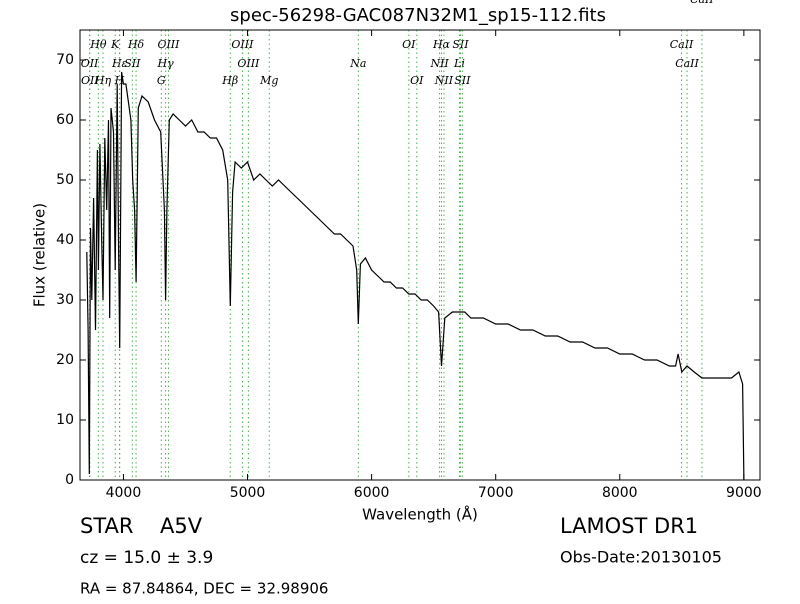  Describe the element at coordinates (357, 63) in the screenshot. I see `spectral-line-label: Na` at that location.